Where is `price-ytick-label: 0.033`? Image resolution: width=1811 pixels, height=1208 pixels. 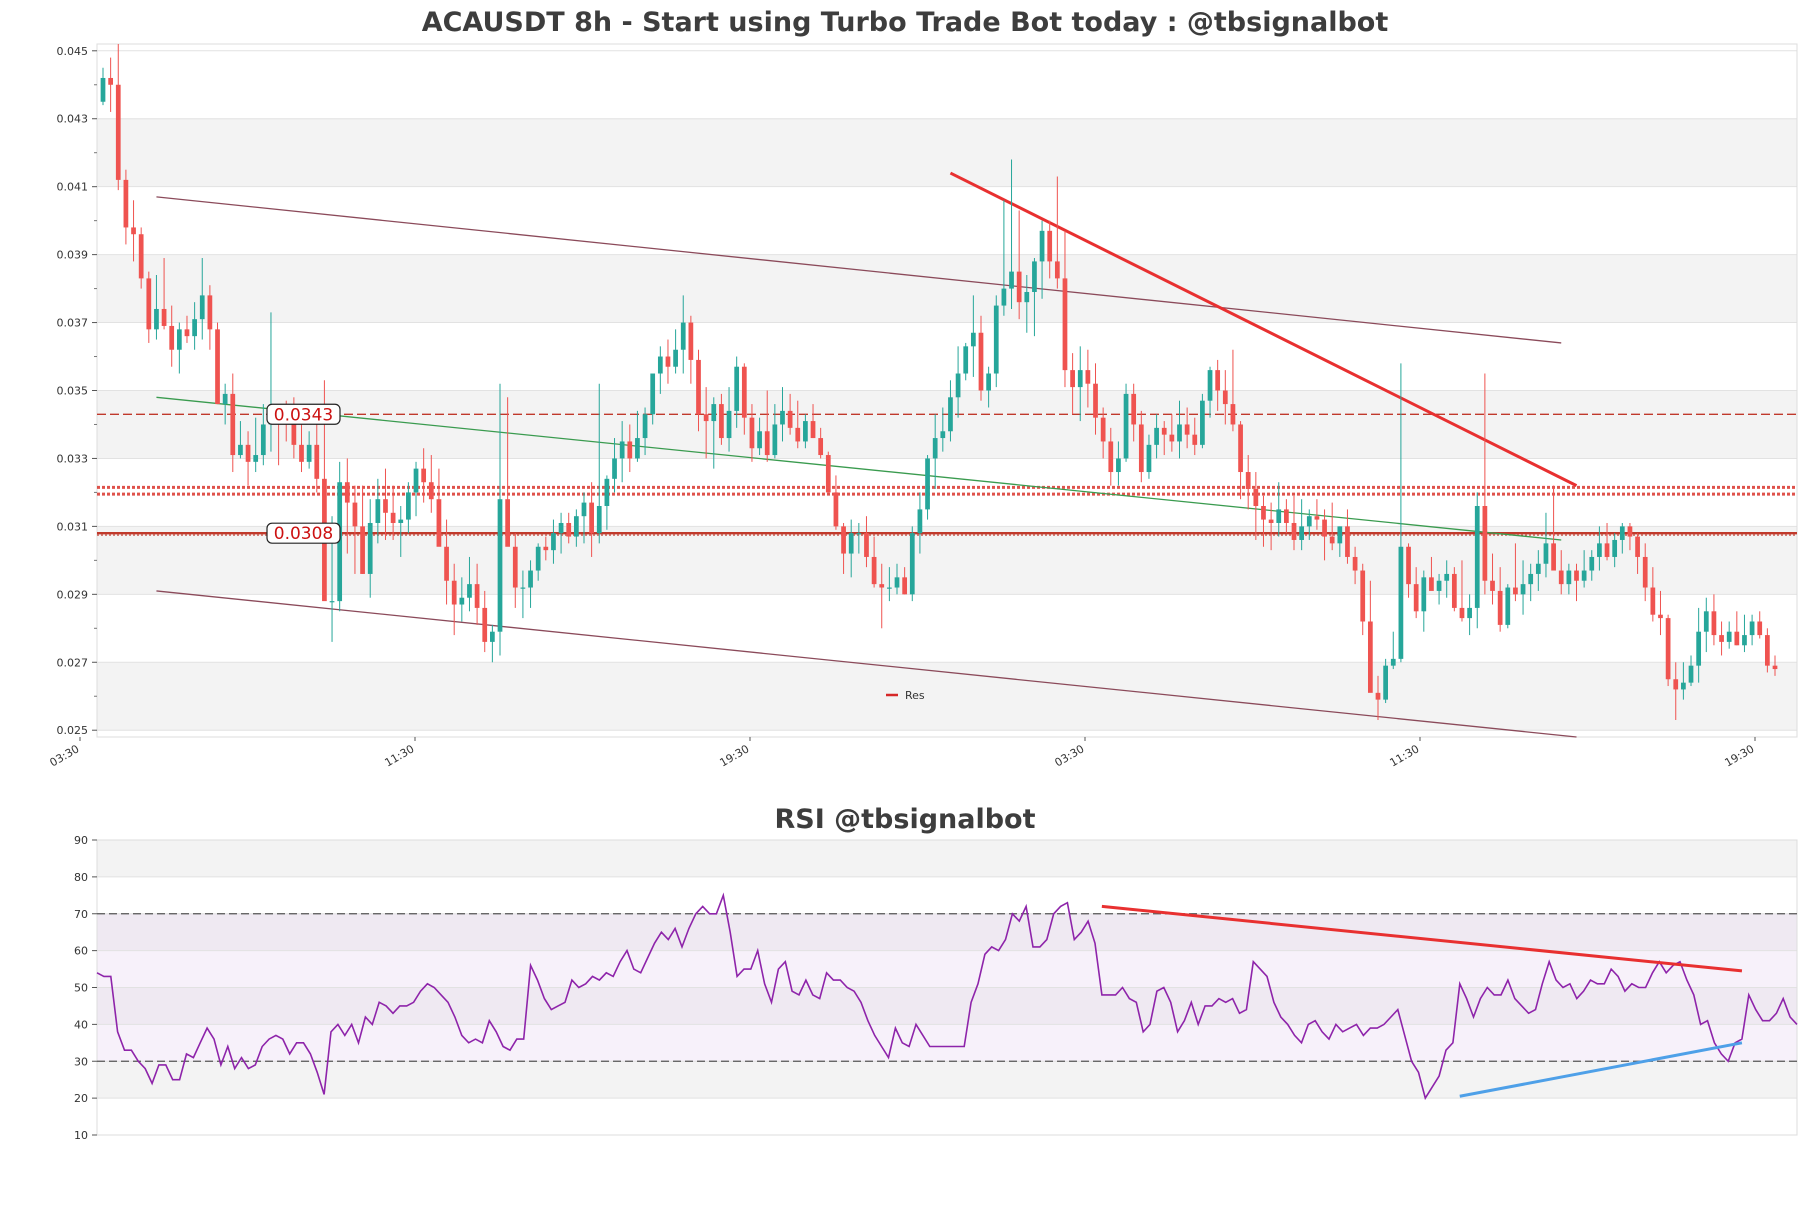
price-ytick-label: 0.033 is located at coordinates (73, 458).